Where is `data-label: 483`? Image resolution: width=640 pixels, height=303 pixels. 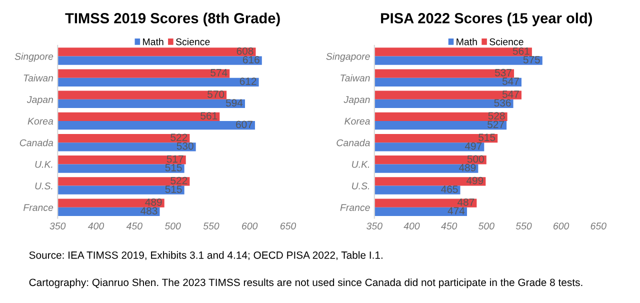
data-label: 483 is located at coordinates (149, 210).